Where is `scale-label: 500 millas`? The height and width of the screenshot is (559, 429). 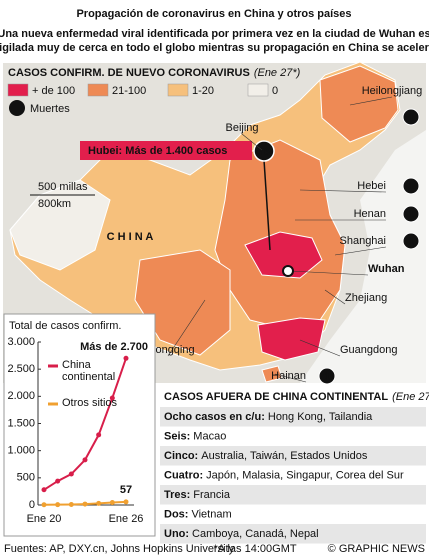 scale-label: 500 millas is located at coordinates (63, 187).